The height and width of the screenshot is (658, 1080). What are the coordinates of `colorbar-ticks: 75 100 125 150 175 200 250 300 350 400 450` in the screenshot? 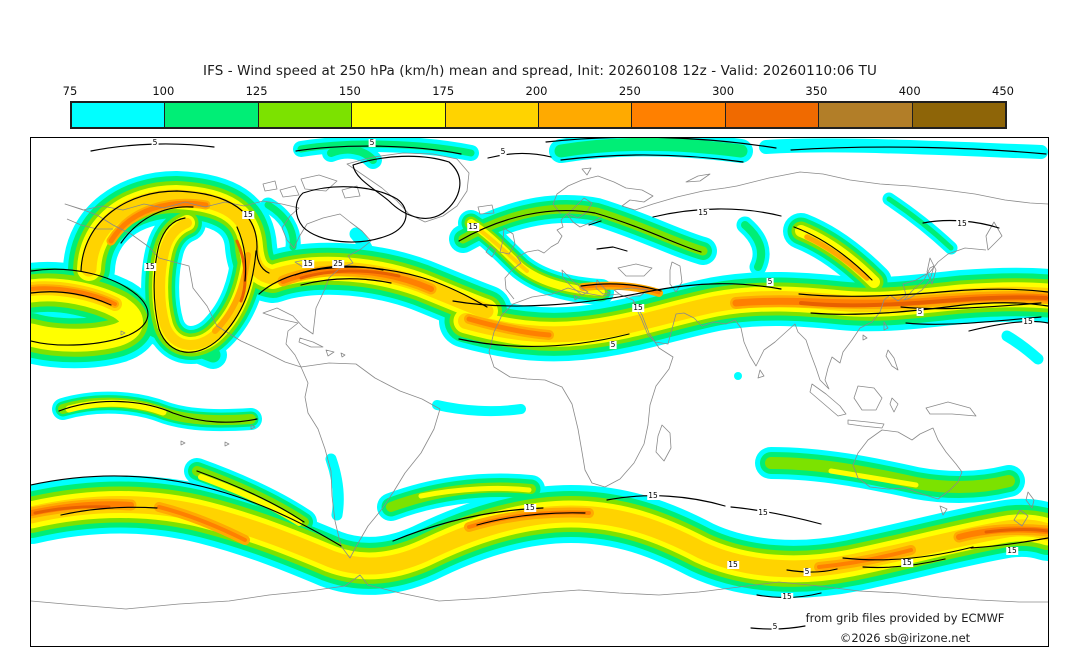 It's located at (540, 91).